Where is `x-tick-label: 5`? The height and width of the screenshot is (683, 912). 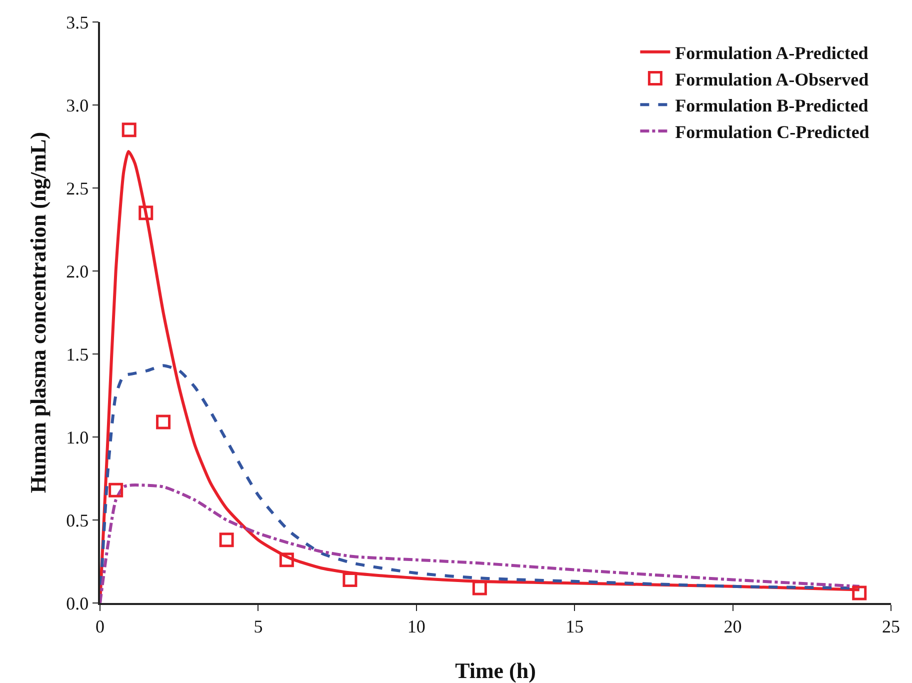
x-tick-label: 5 is located at coordinates (258, 626).